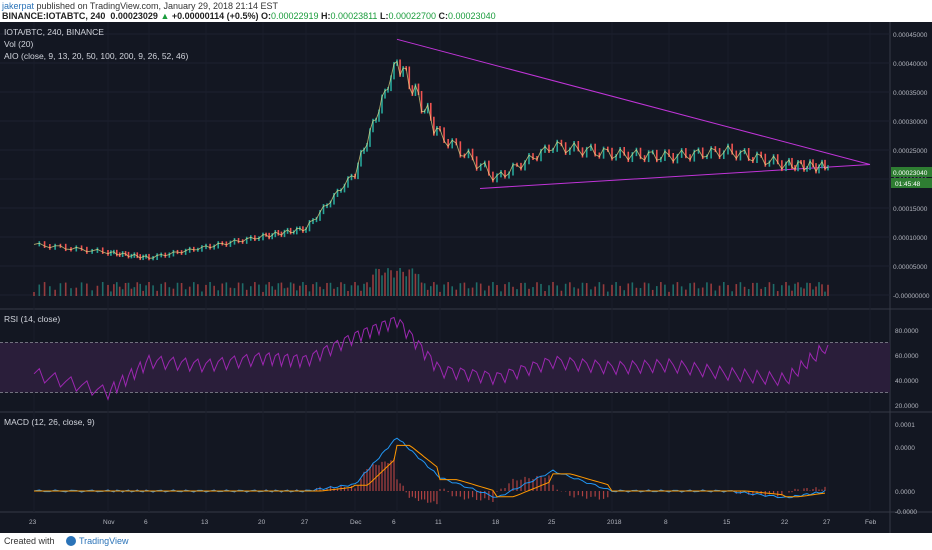 The width and height of the screenshot is (932, 550). I want to click on tradingview-link: TradingView, so click(104, 541).